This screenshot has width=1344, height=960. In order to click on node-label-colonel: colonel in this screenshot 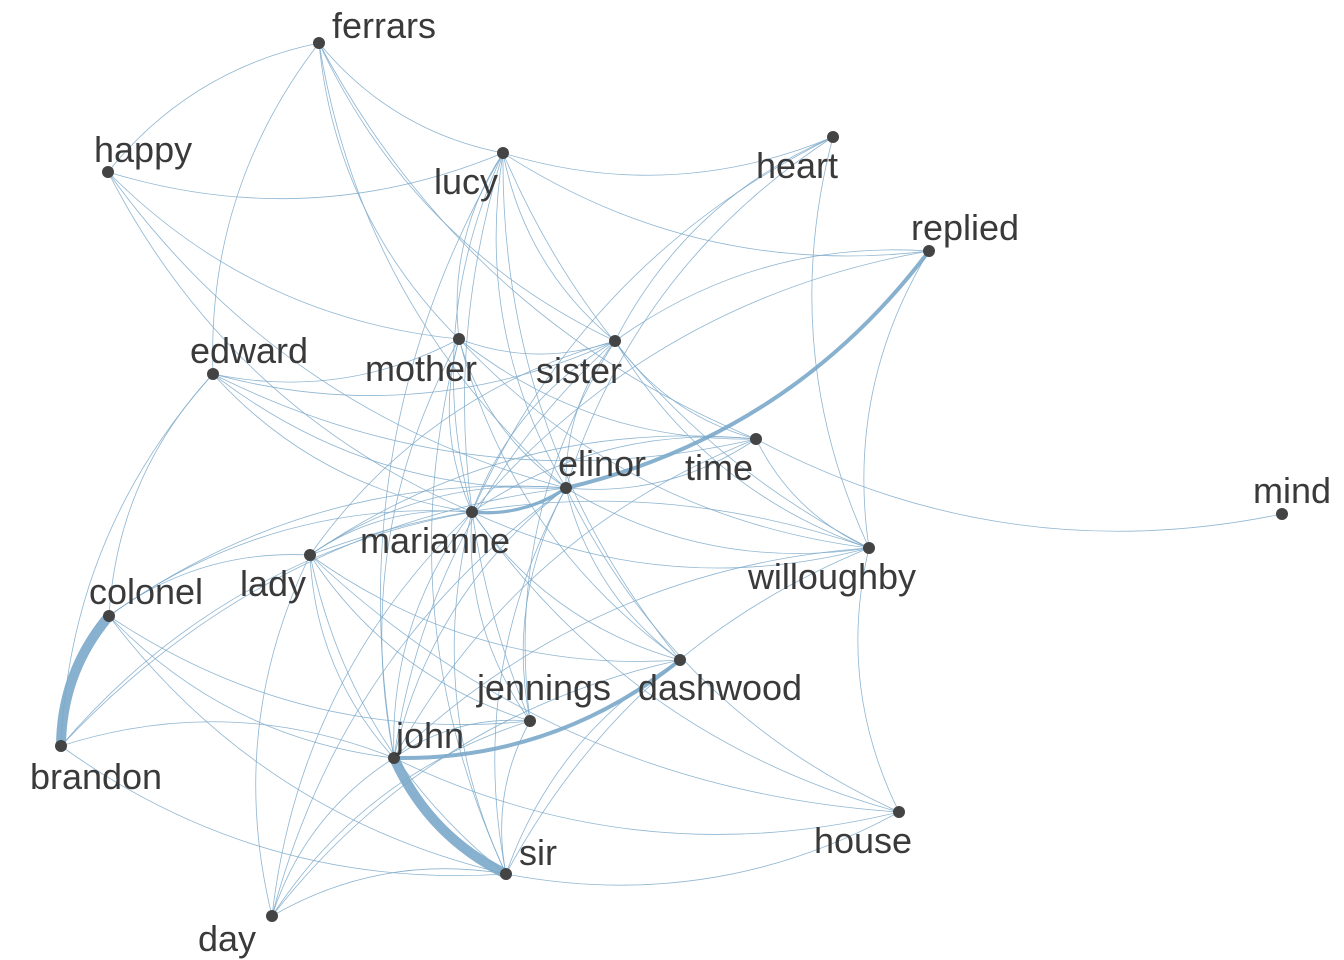, I will do `click(146, 591)`.